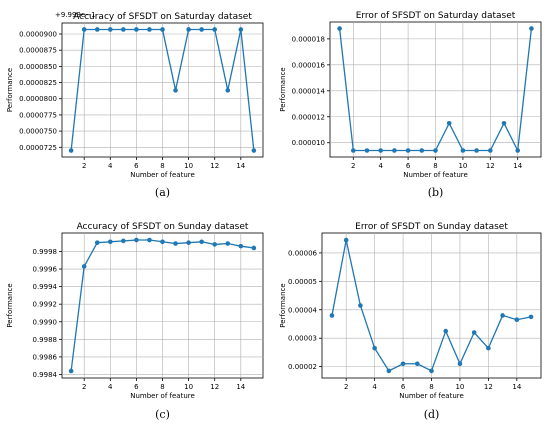  What do you see at coordinates (45, 340) in the screenshot?
I see `y-tick-label: 0.9988` at bounding box center [45, 340].